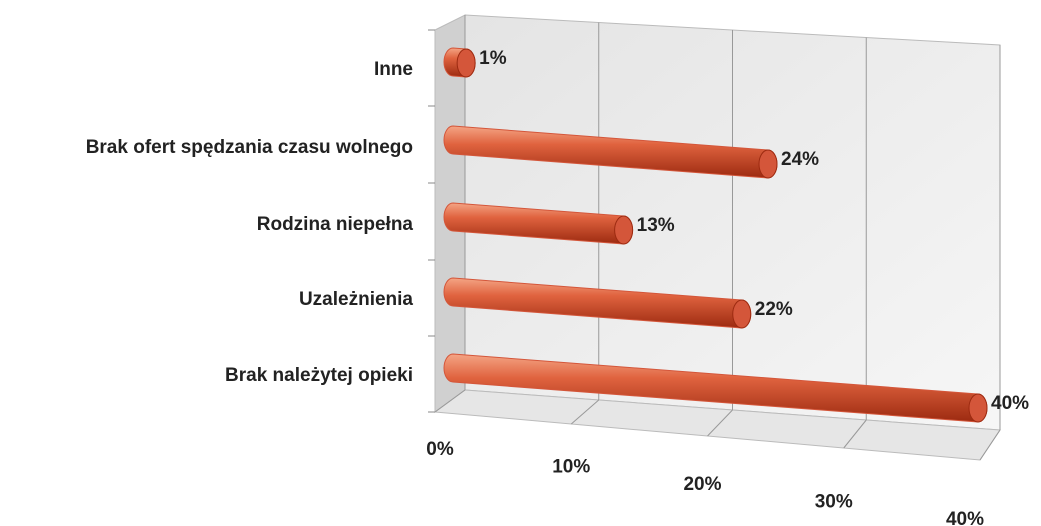 The image size is (1041, 526). I want to click on value-label: 40%, so click(1010, 403).